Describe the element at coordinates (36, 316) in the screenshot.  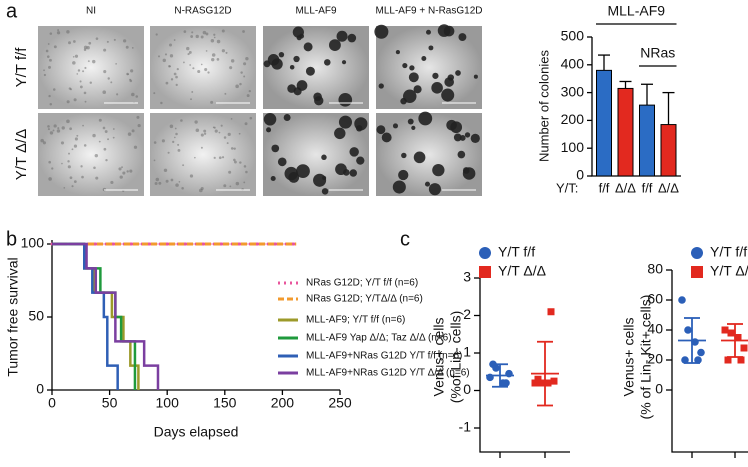
I see `y-tick-label: 50` at that location.